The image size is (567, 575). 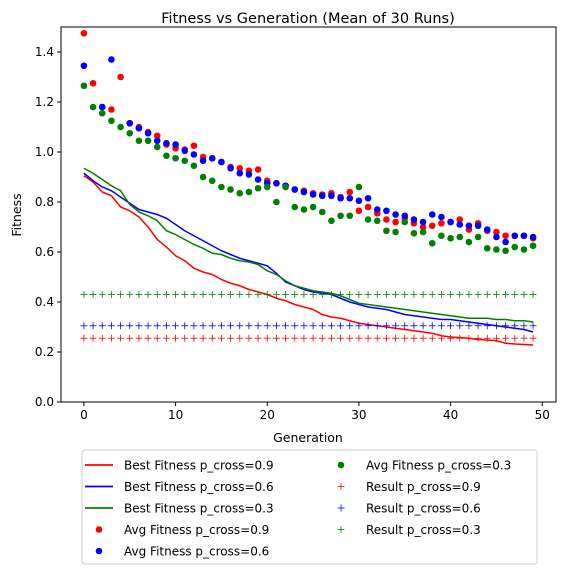 What do you see at coordinates (179, 465) in the screenshot?
I see `legend-item-best-fitness-p-cross-0-9: Best Fitness p_cross=0.9` at bounding box center [179, 465].